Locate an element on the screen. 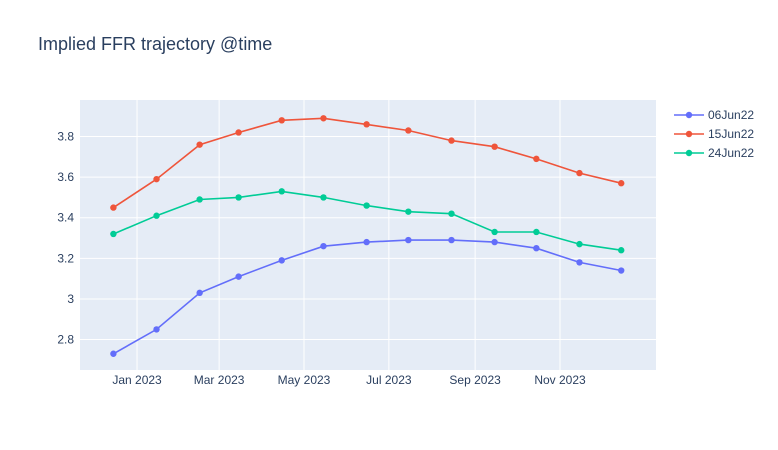  y-tick-label: 2.8 is located at coordinates (65, 340).